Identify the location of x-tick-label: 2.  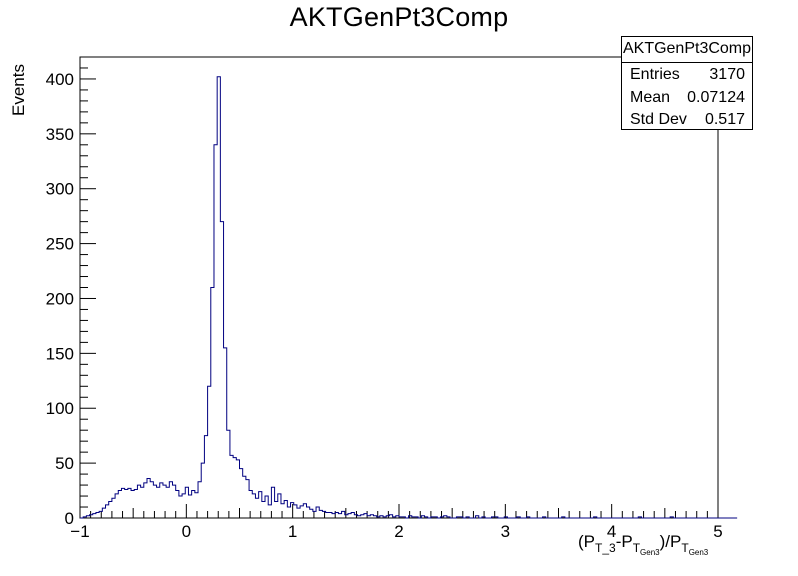
(398, 531).